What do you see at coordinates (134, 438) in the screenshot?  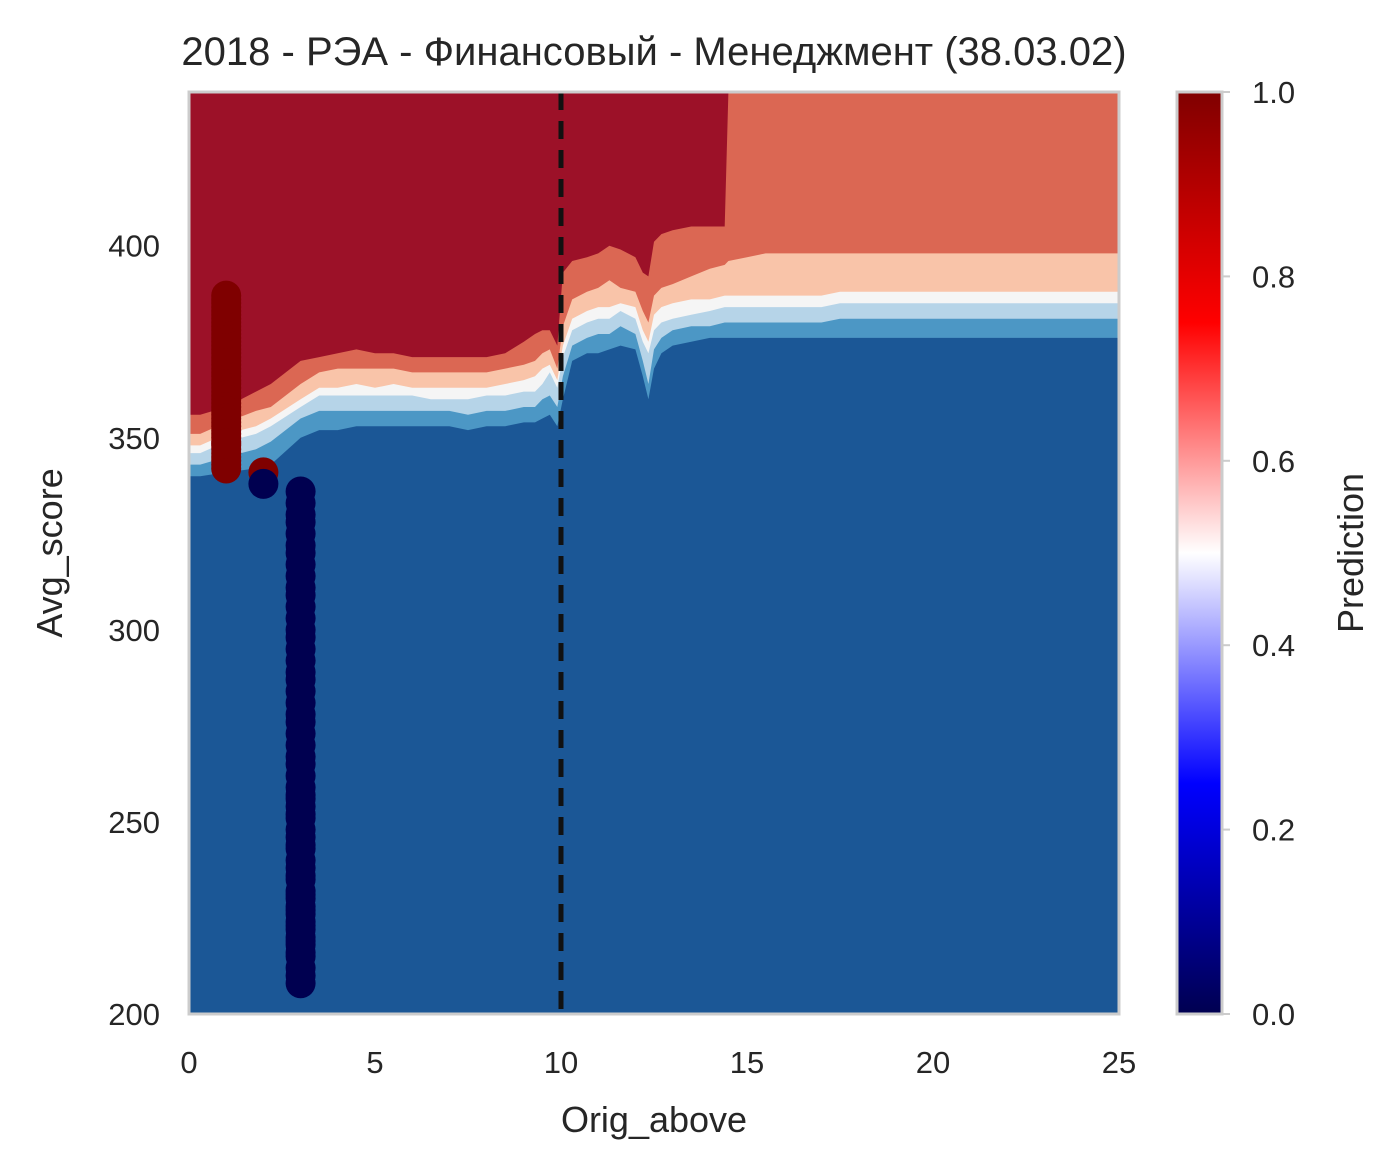 I see `y-tick-label: 350` at bounding box center [134, 438].